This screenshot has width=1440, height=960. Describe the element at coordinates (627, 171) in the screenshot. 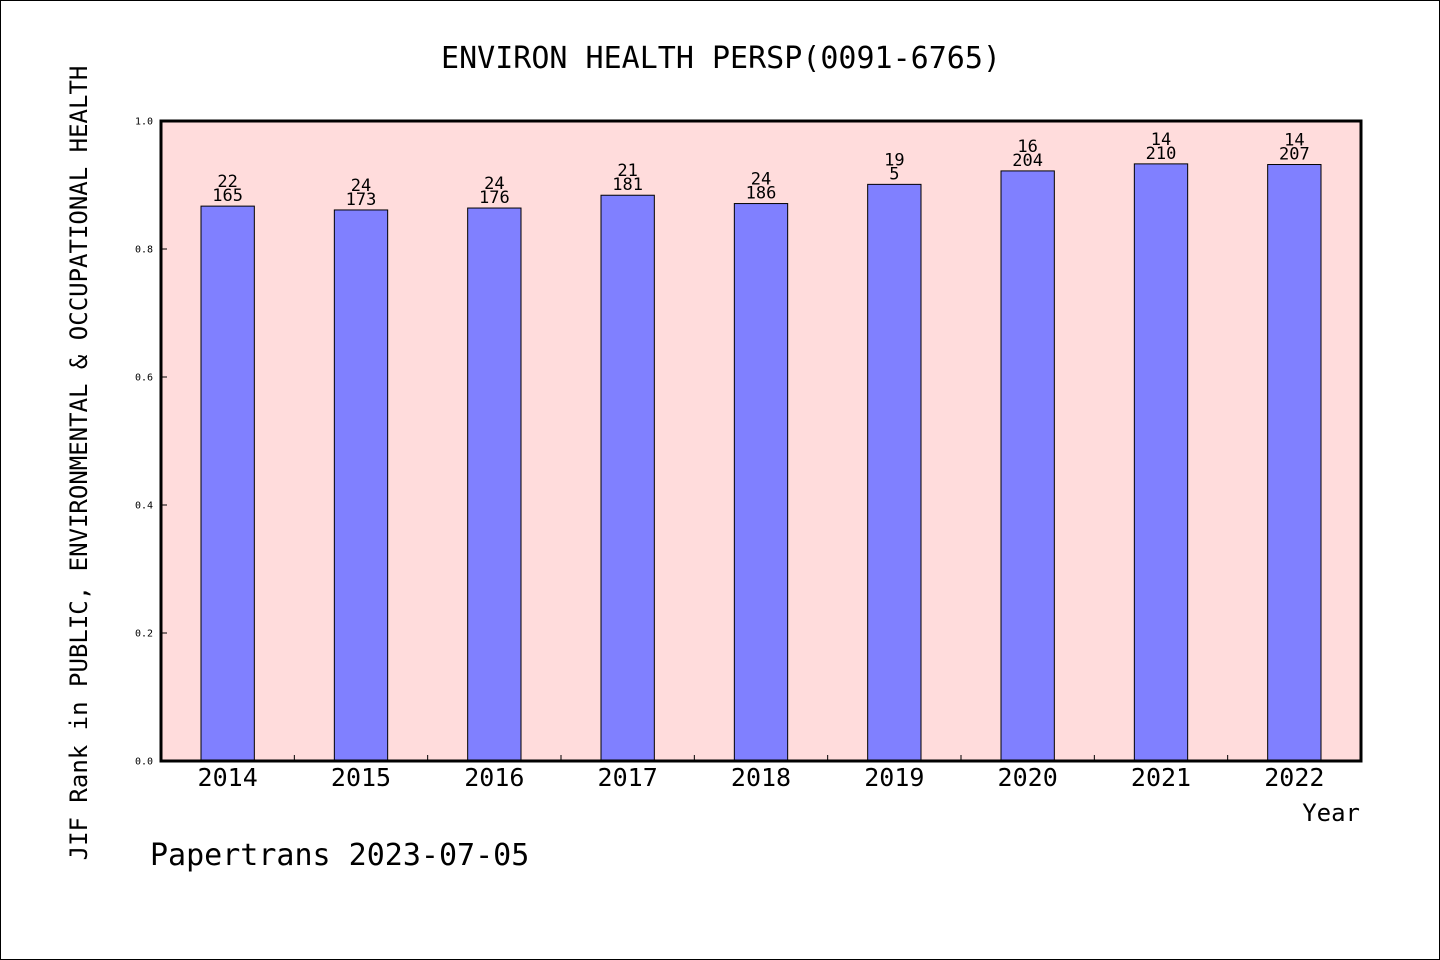

I see `bar-label-top: 21` at that location.